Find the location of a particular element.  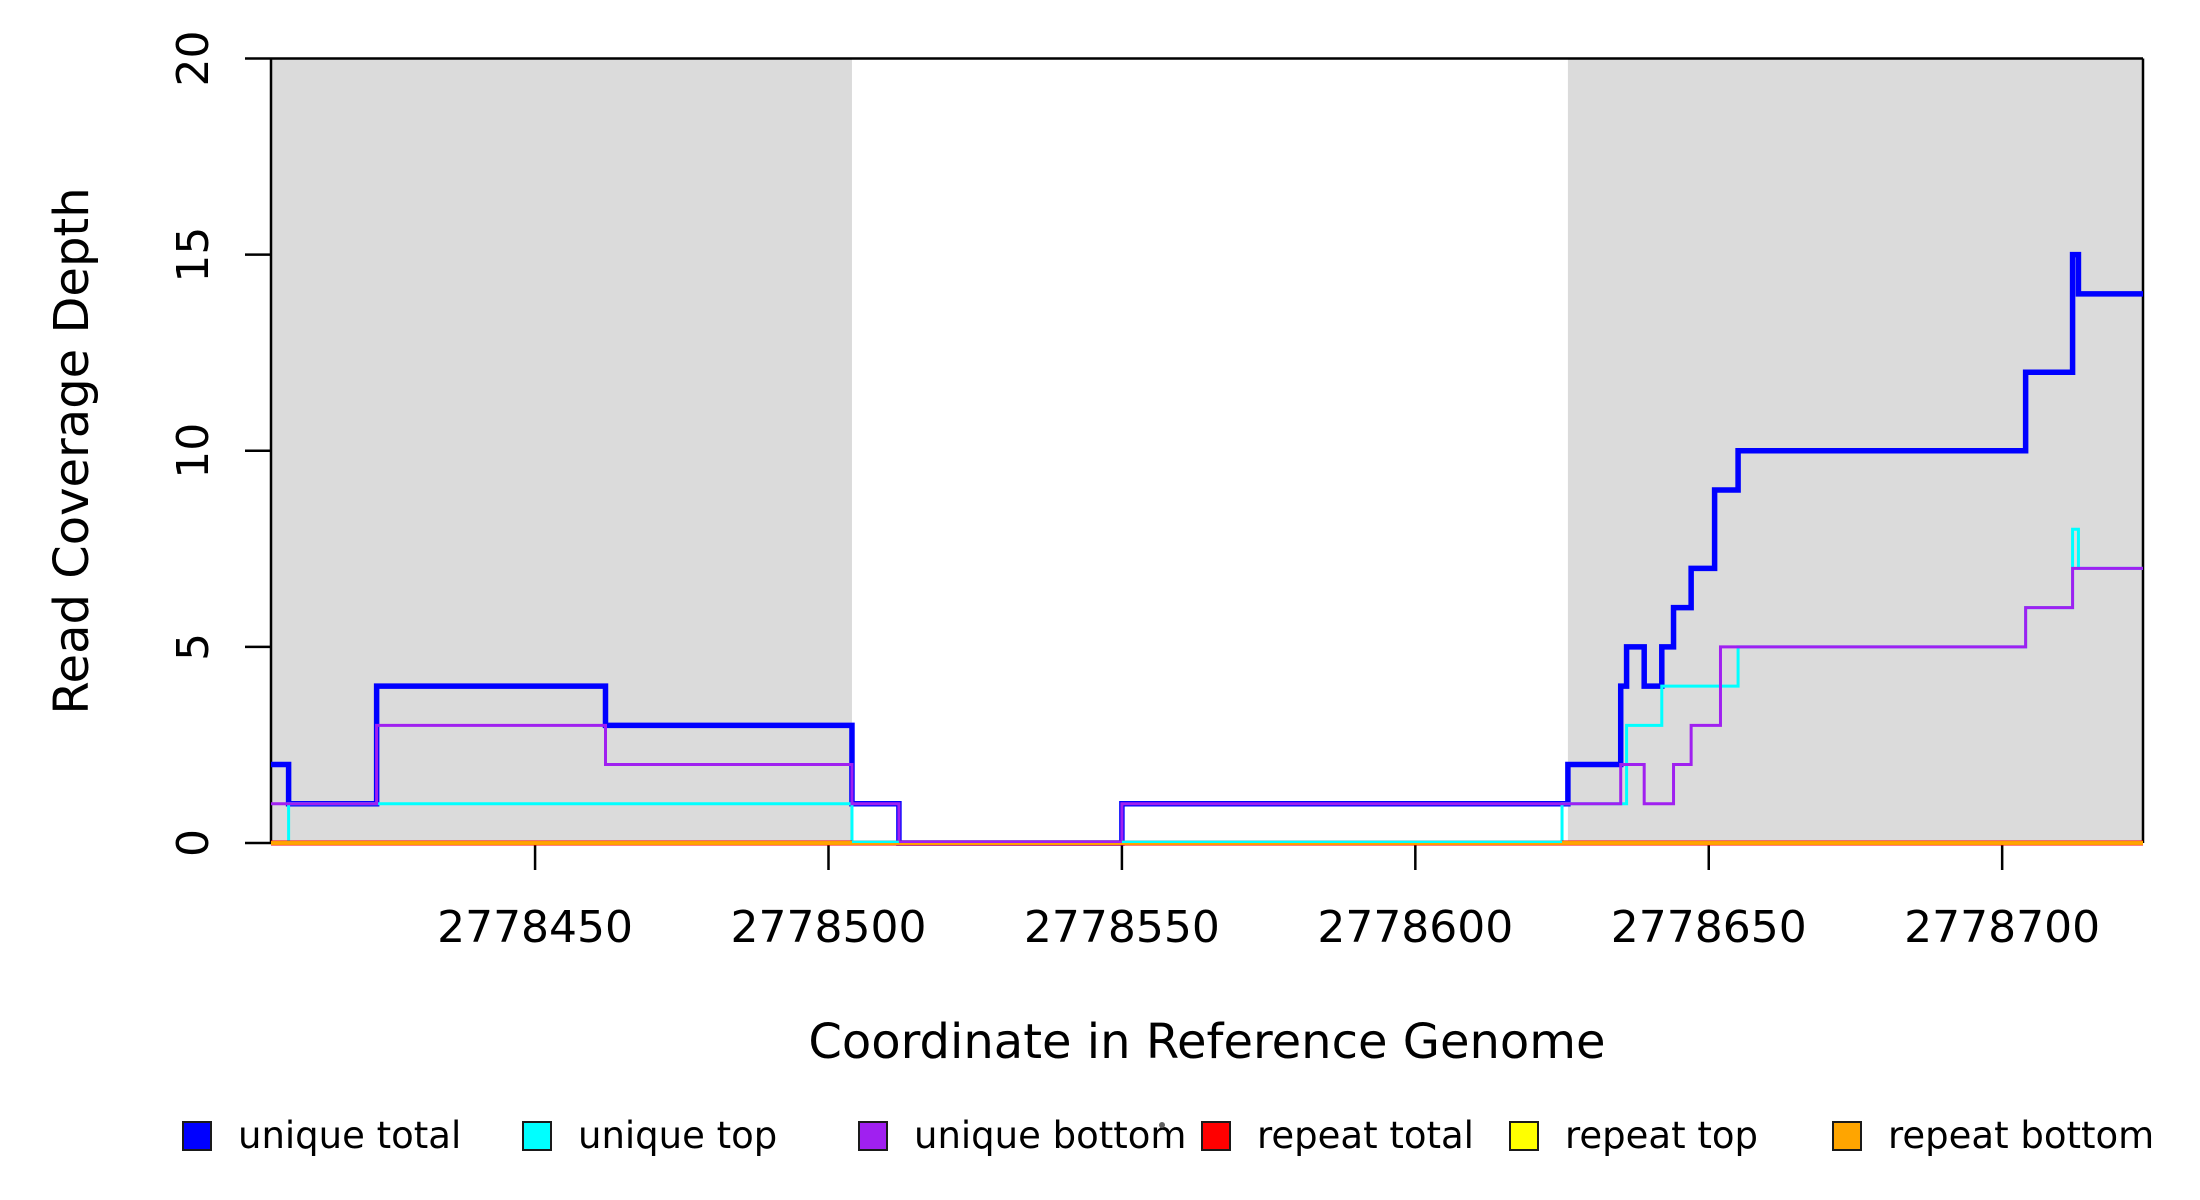

x-axis-tick-label: 2778550 is located at coordinates (1122, 927).